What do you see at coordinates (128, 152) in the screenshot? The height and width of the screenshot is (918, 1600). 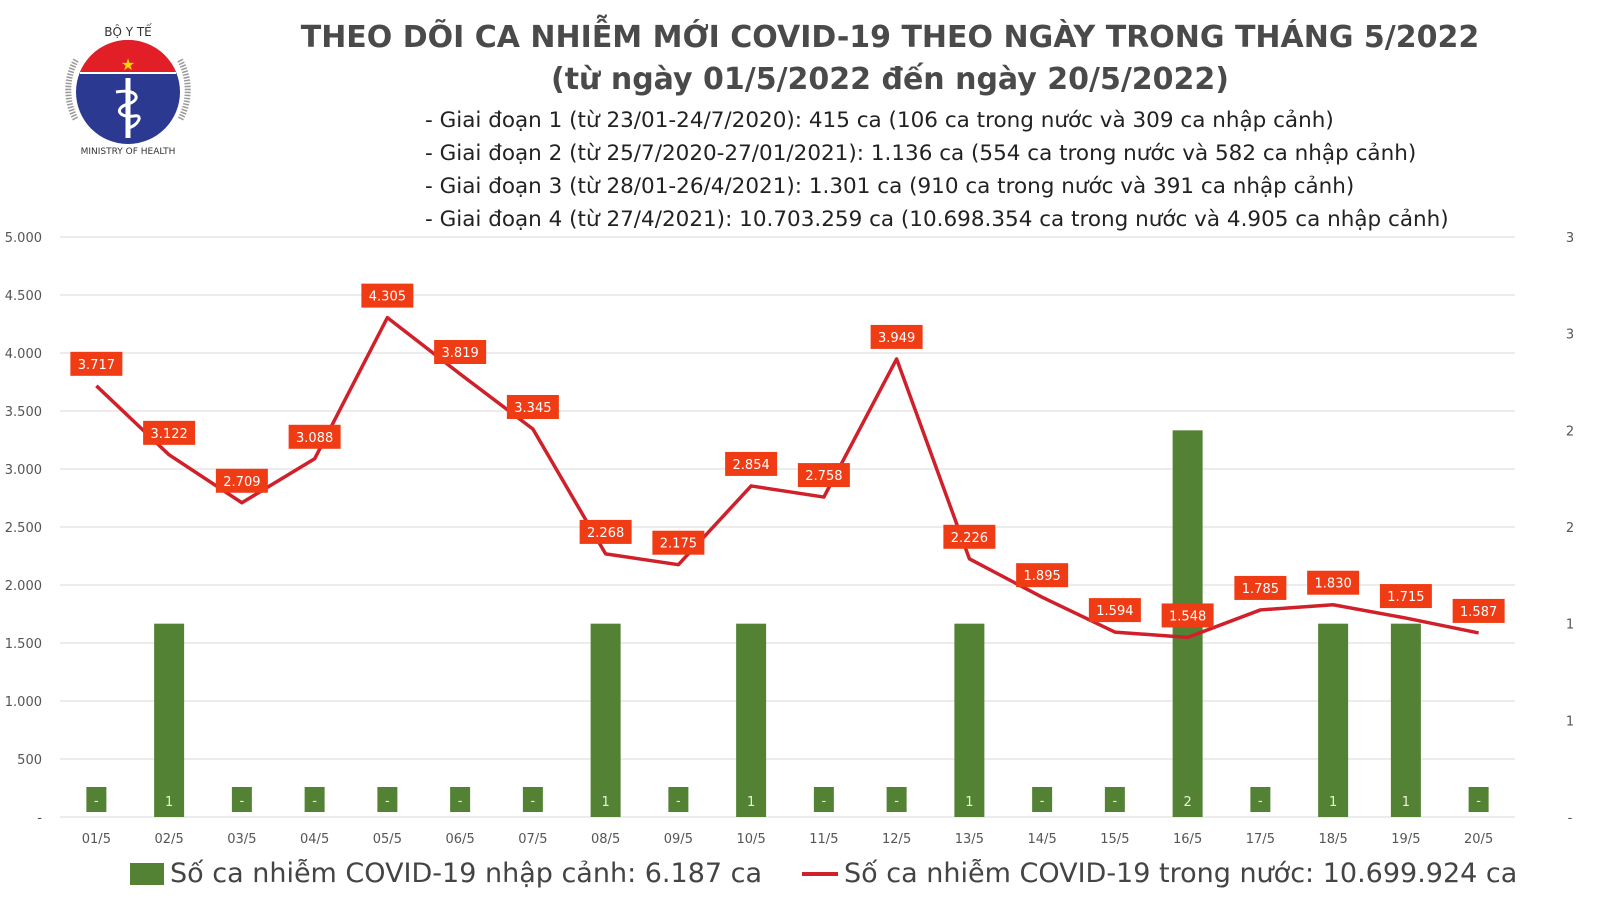 I see `logo-bottom-text: MINISTRY OF HEALTH` at bounding box center [128, 152].